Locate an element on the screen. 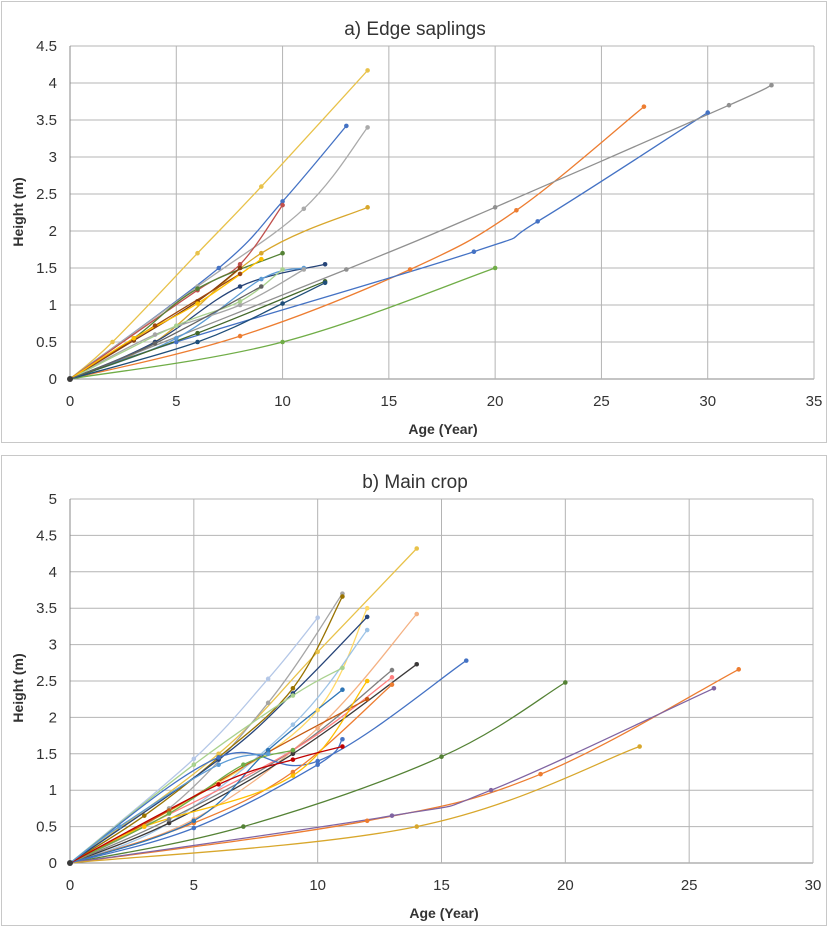 The image size is (830, 929). y-tick-label: 2.5 is located at coordinates (46, 194).